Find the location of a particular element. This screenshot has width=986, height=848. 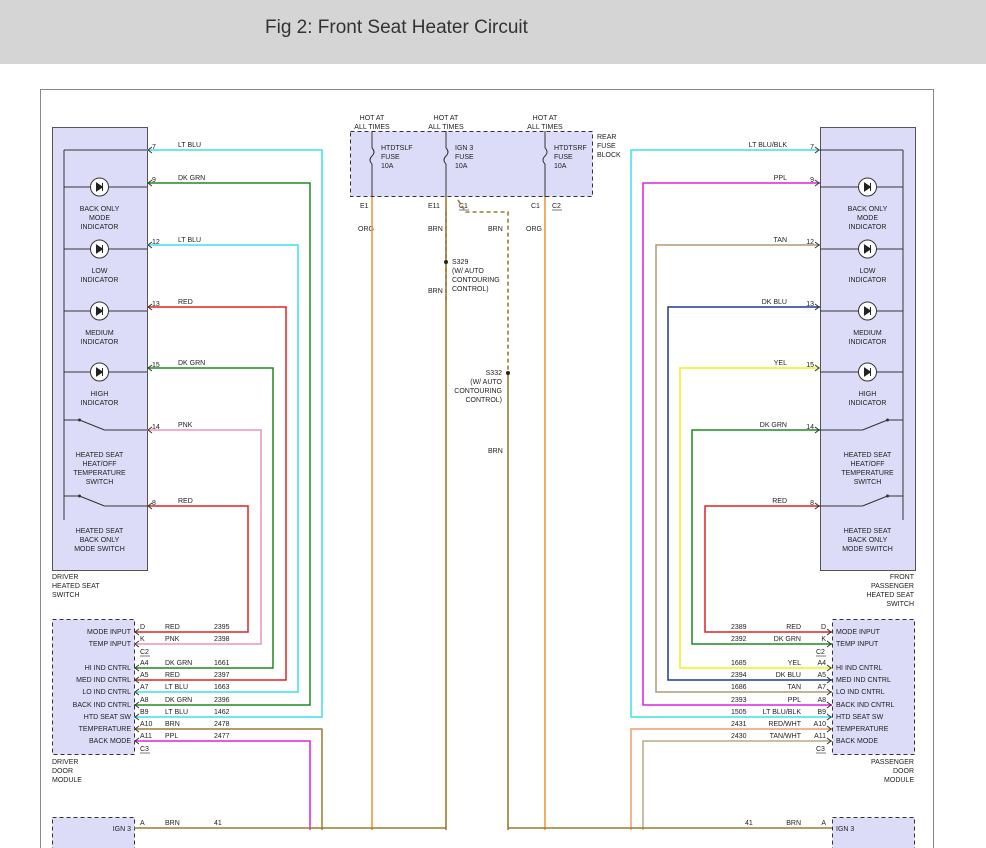

component-name: MODULE is located at coordinates (67, 780).